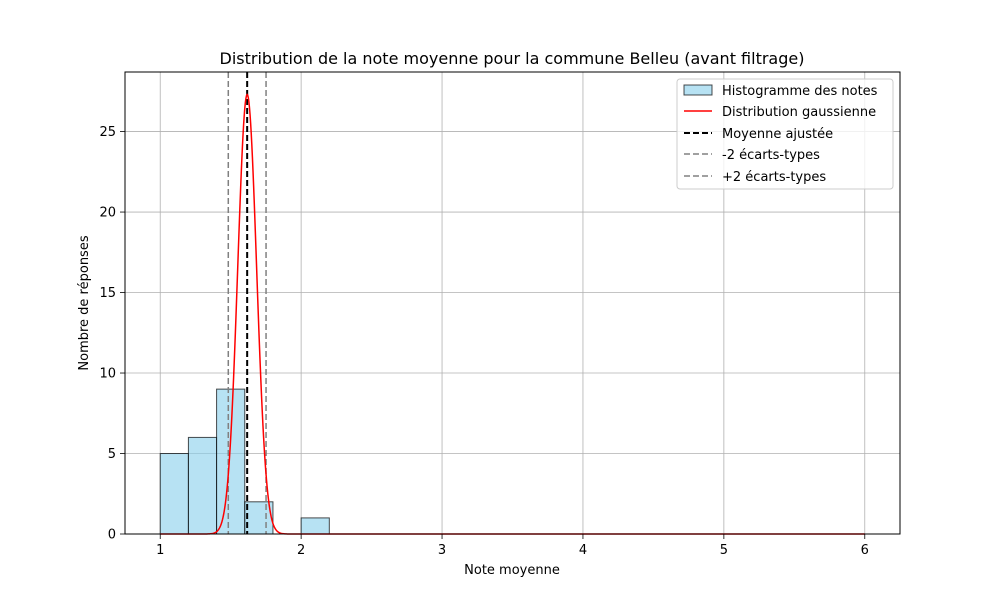  I want to click on legend-label-histogram: Histogramme des notes, so click(800, 91).